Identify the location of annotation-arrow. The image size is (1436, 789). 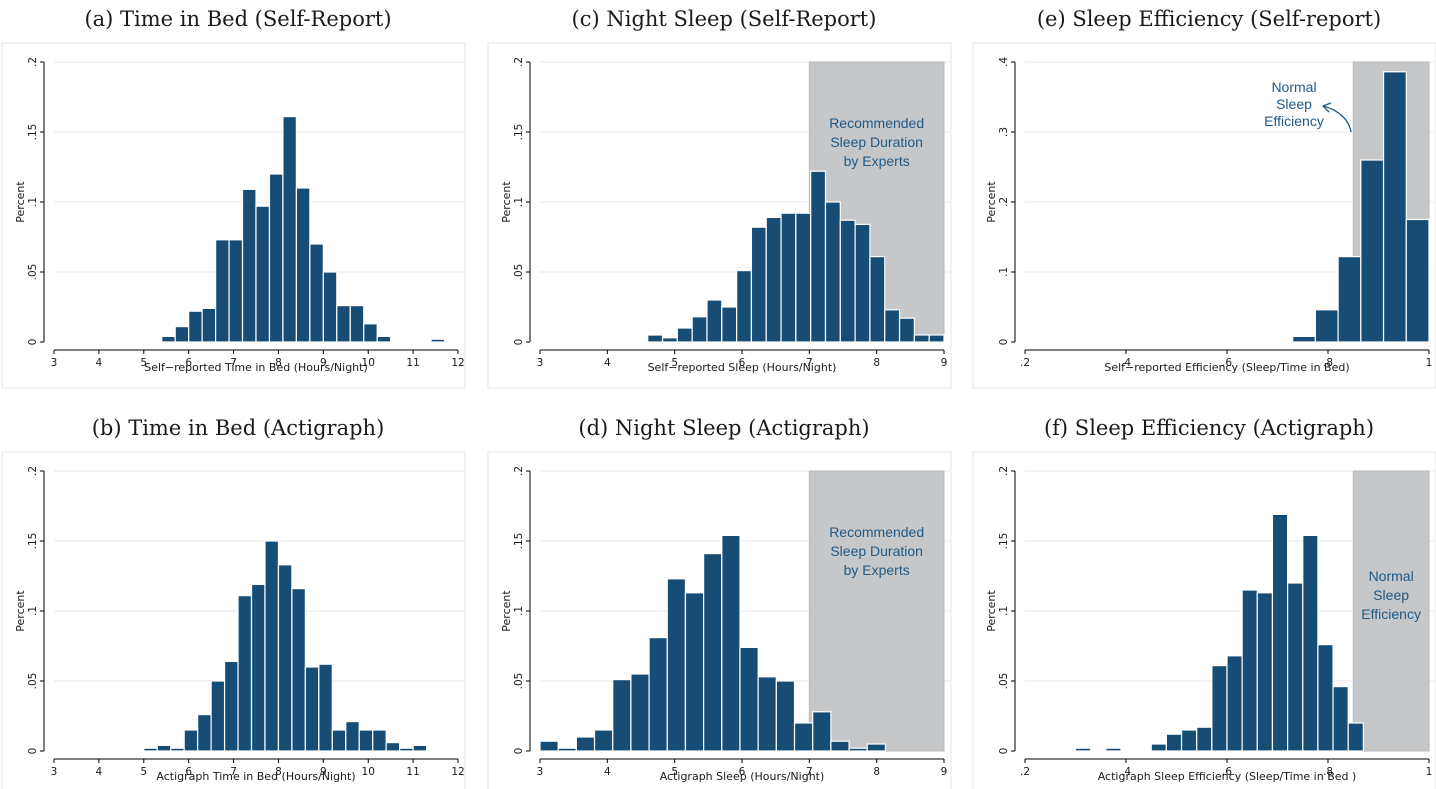
(1337, 119).